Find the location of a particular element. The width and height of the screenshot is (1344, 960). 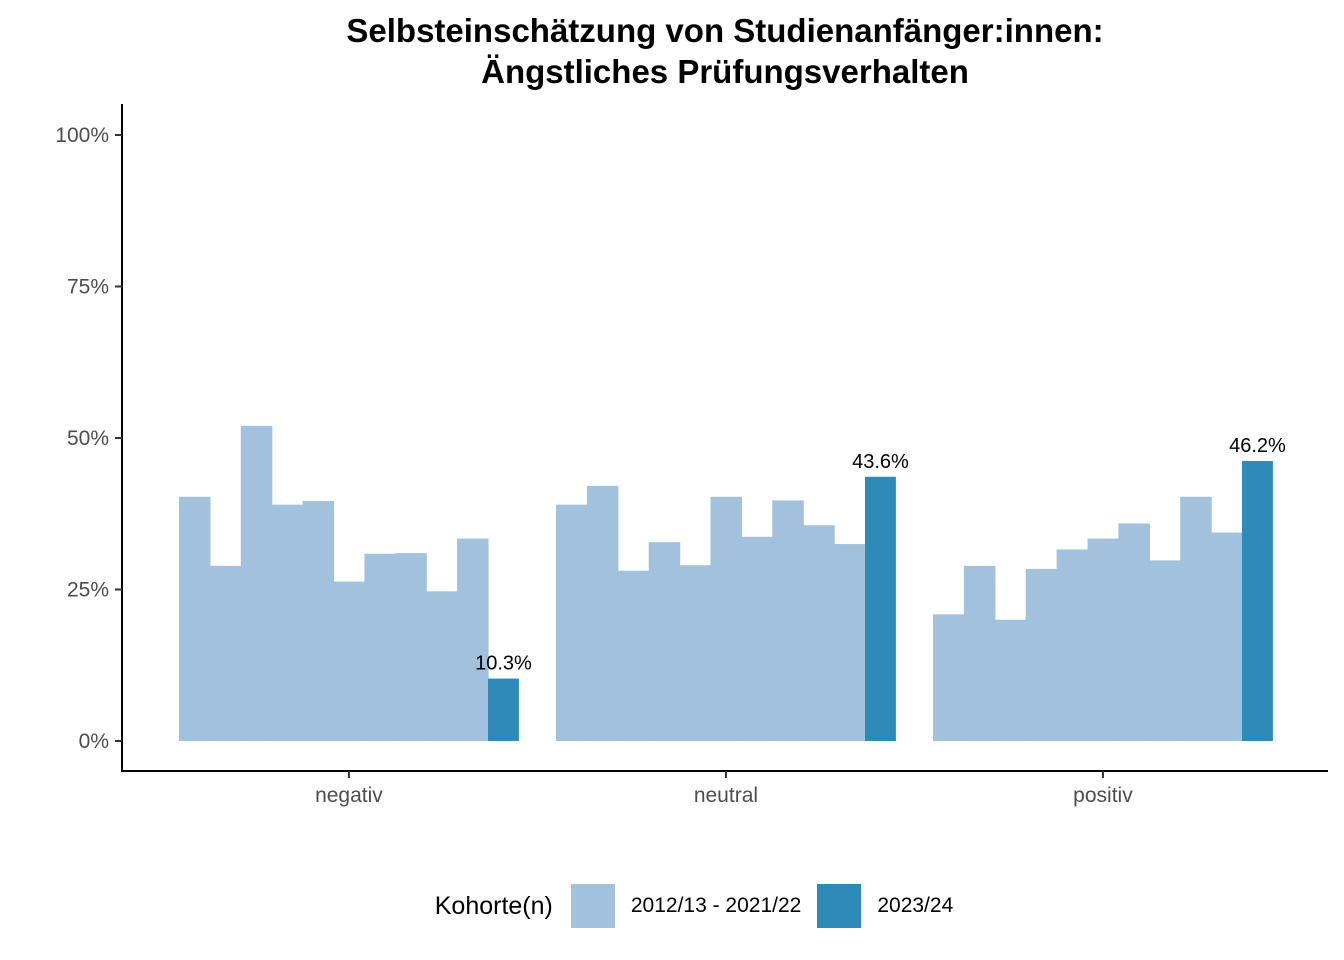

legend-title: Kohorte(n) is located at coordinates (493, 905).